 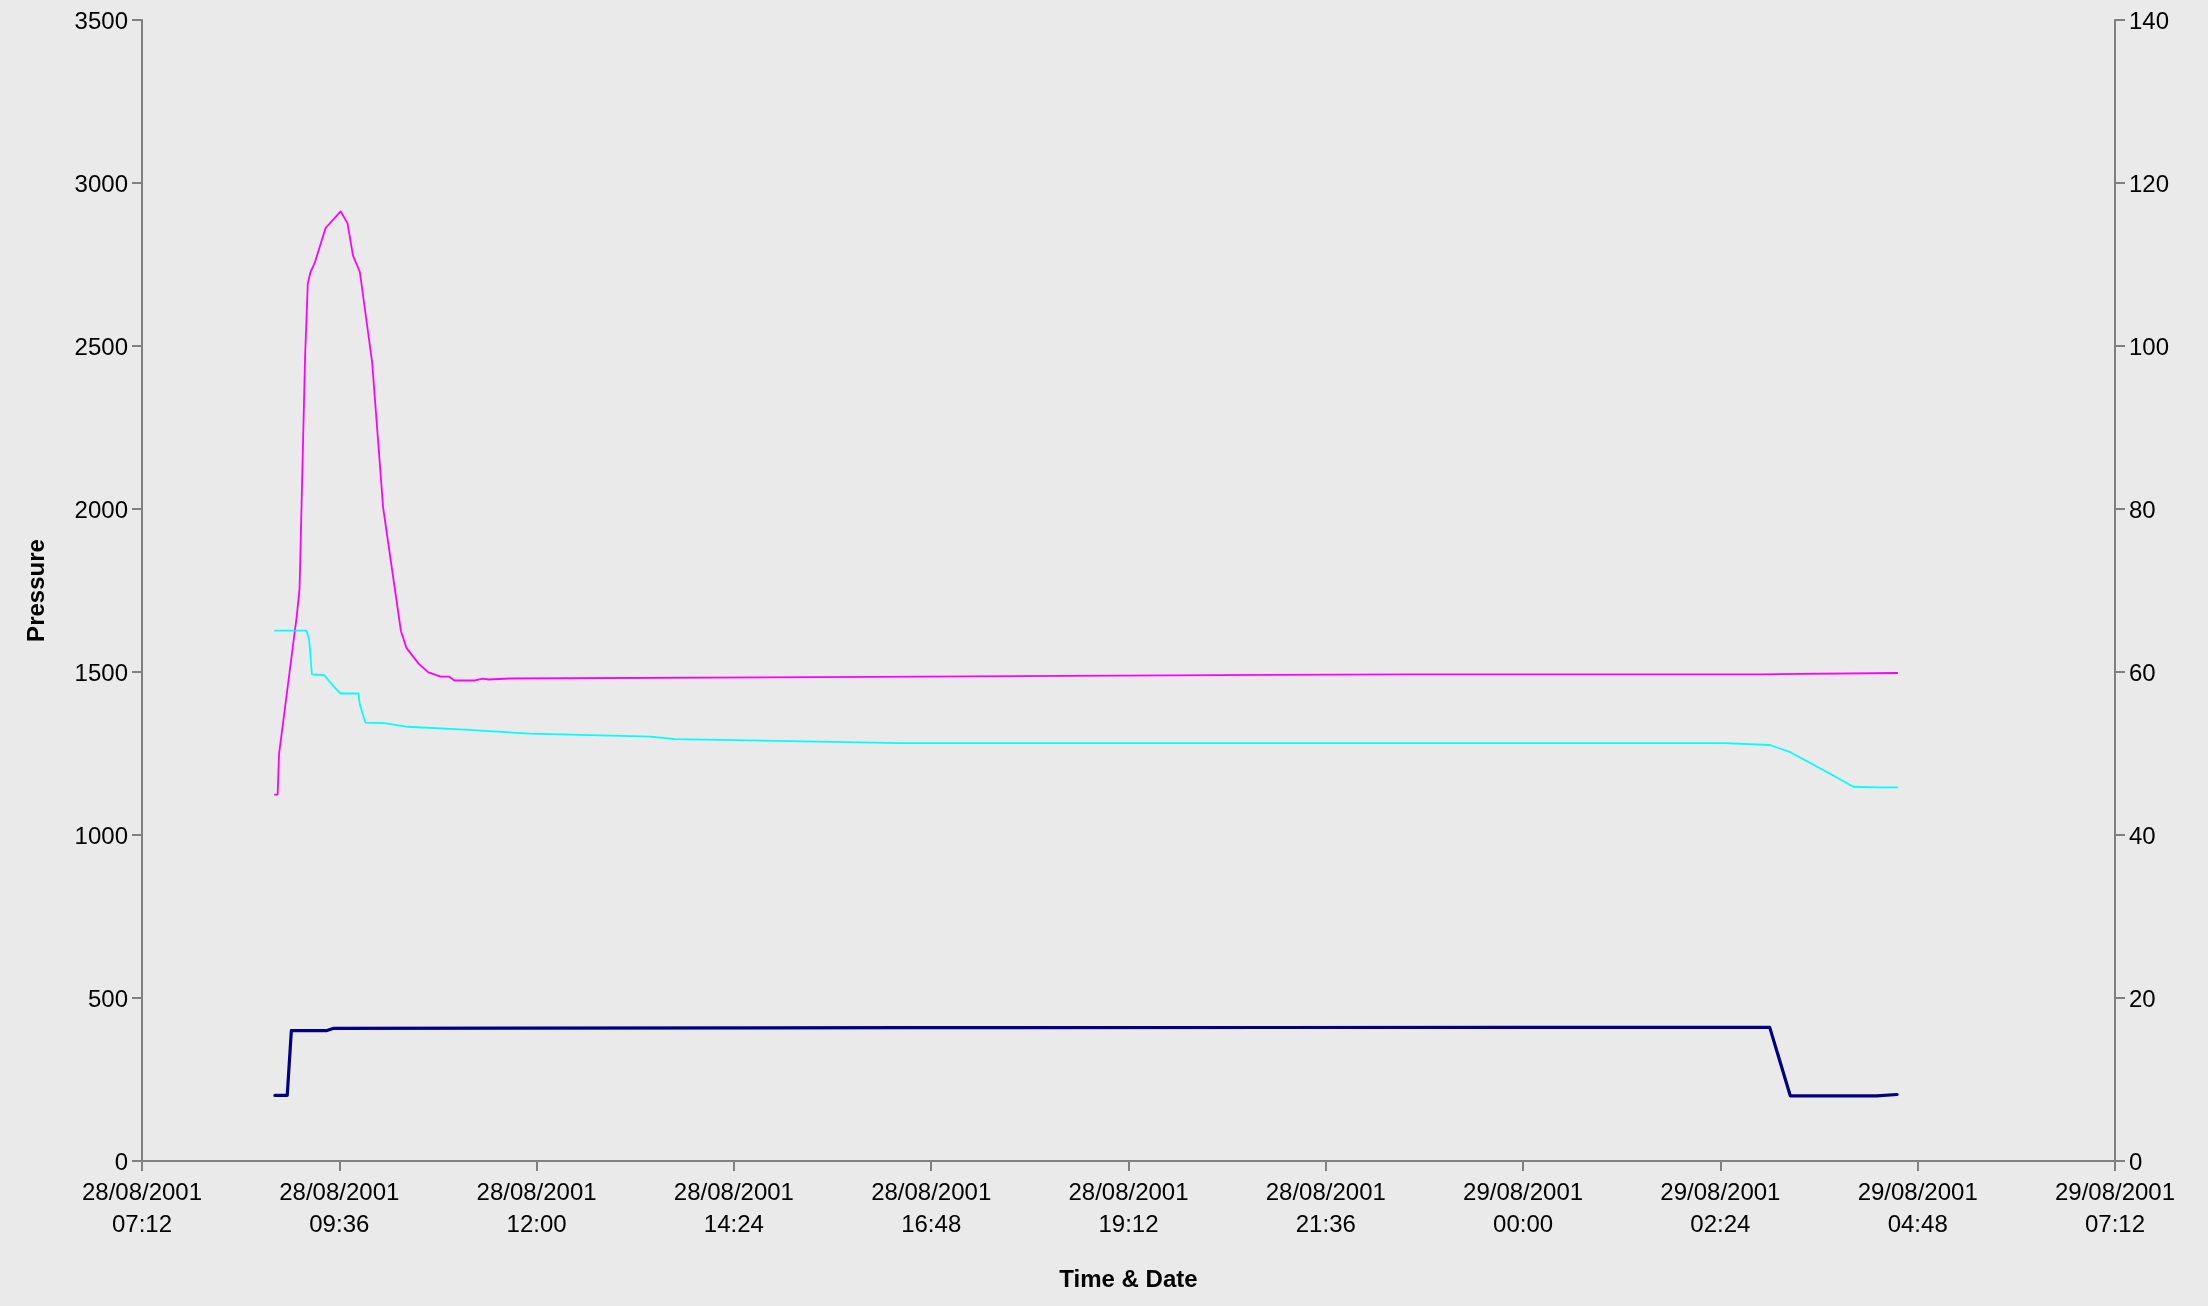 I want to click on x-tick-label: 28/08/2001 14:24, so click(x=733, y=1207).